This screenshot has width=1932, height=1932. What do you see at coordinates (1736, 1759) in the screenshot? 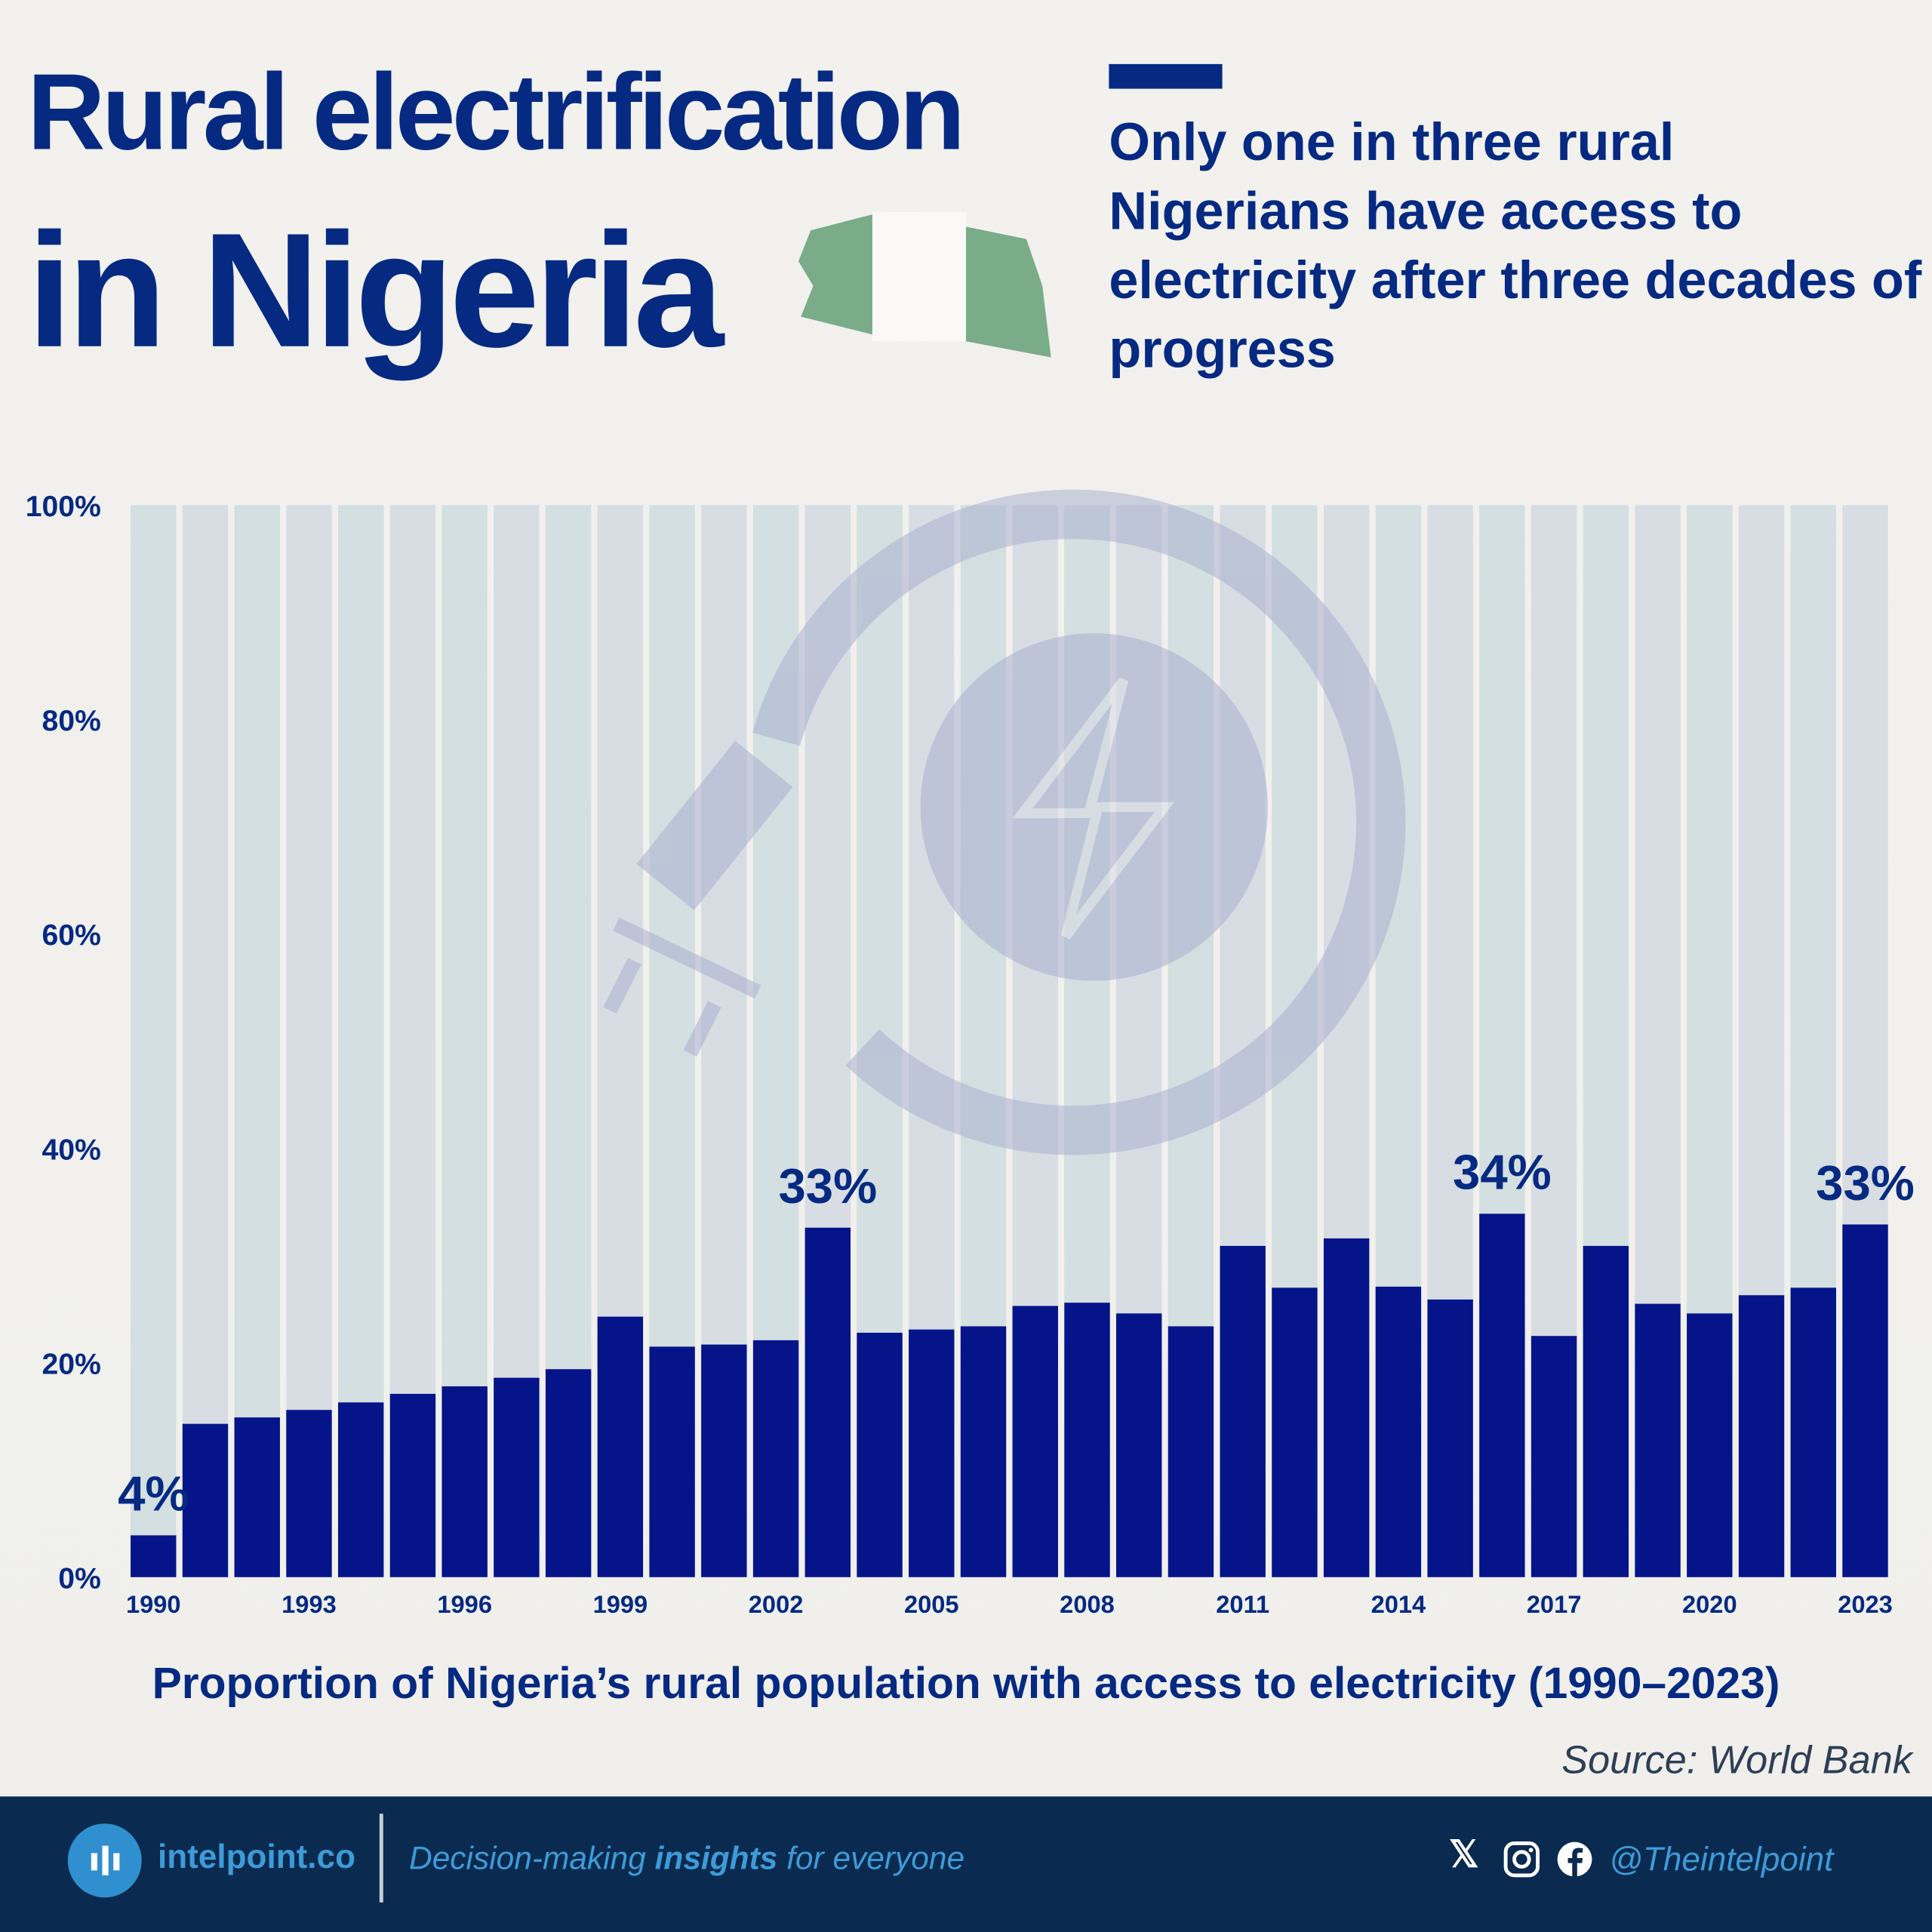
I see `source-note: Source: World Bank` at bounding box center [1736, 1759].